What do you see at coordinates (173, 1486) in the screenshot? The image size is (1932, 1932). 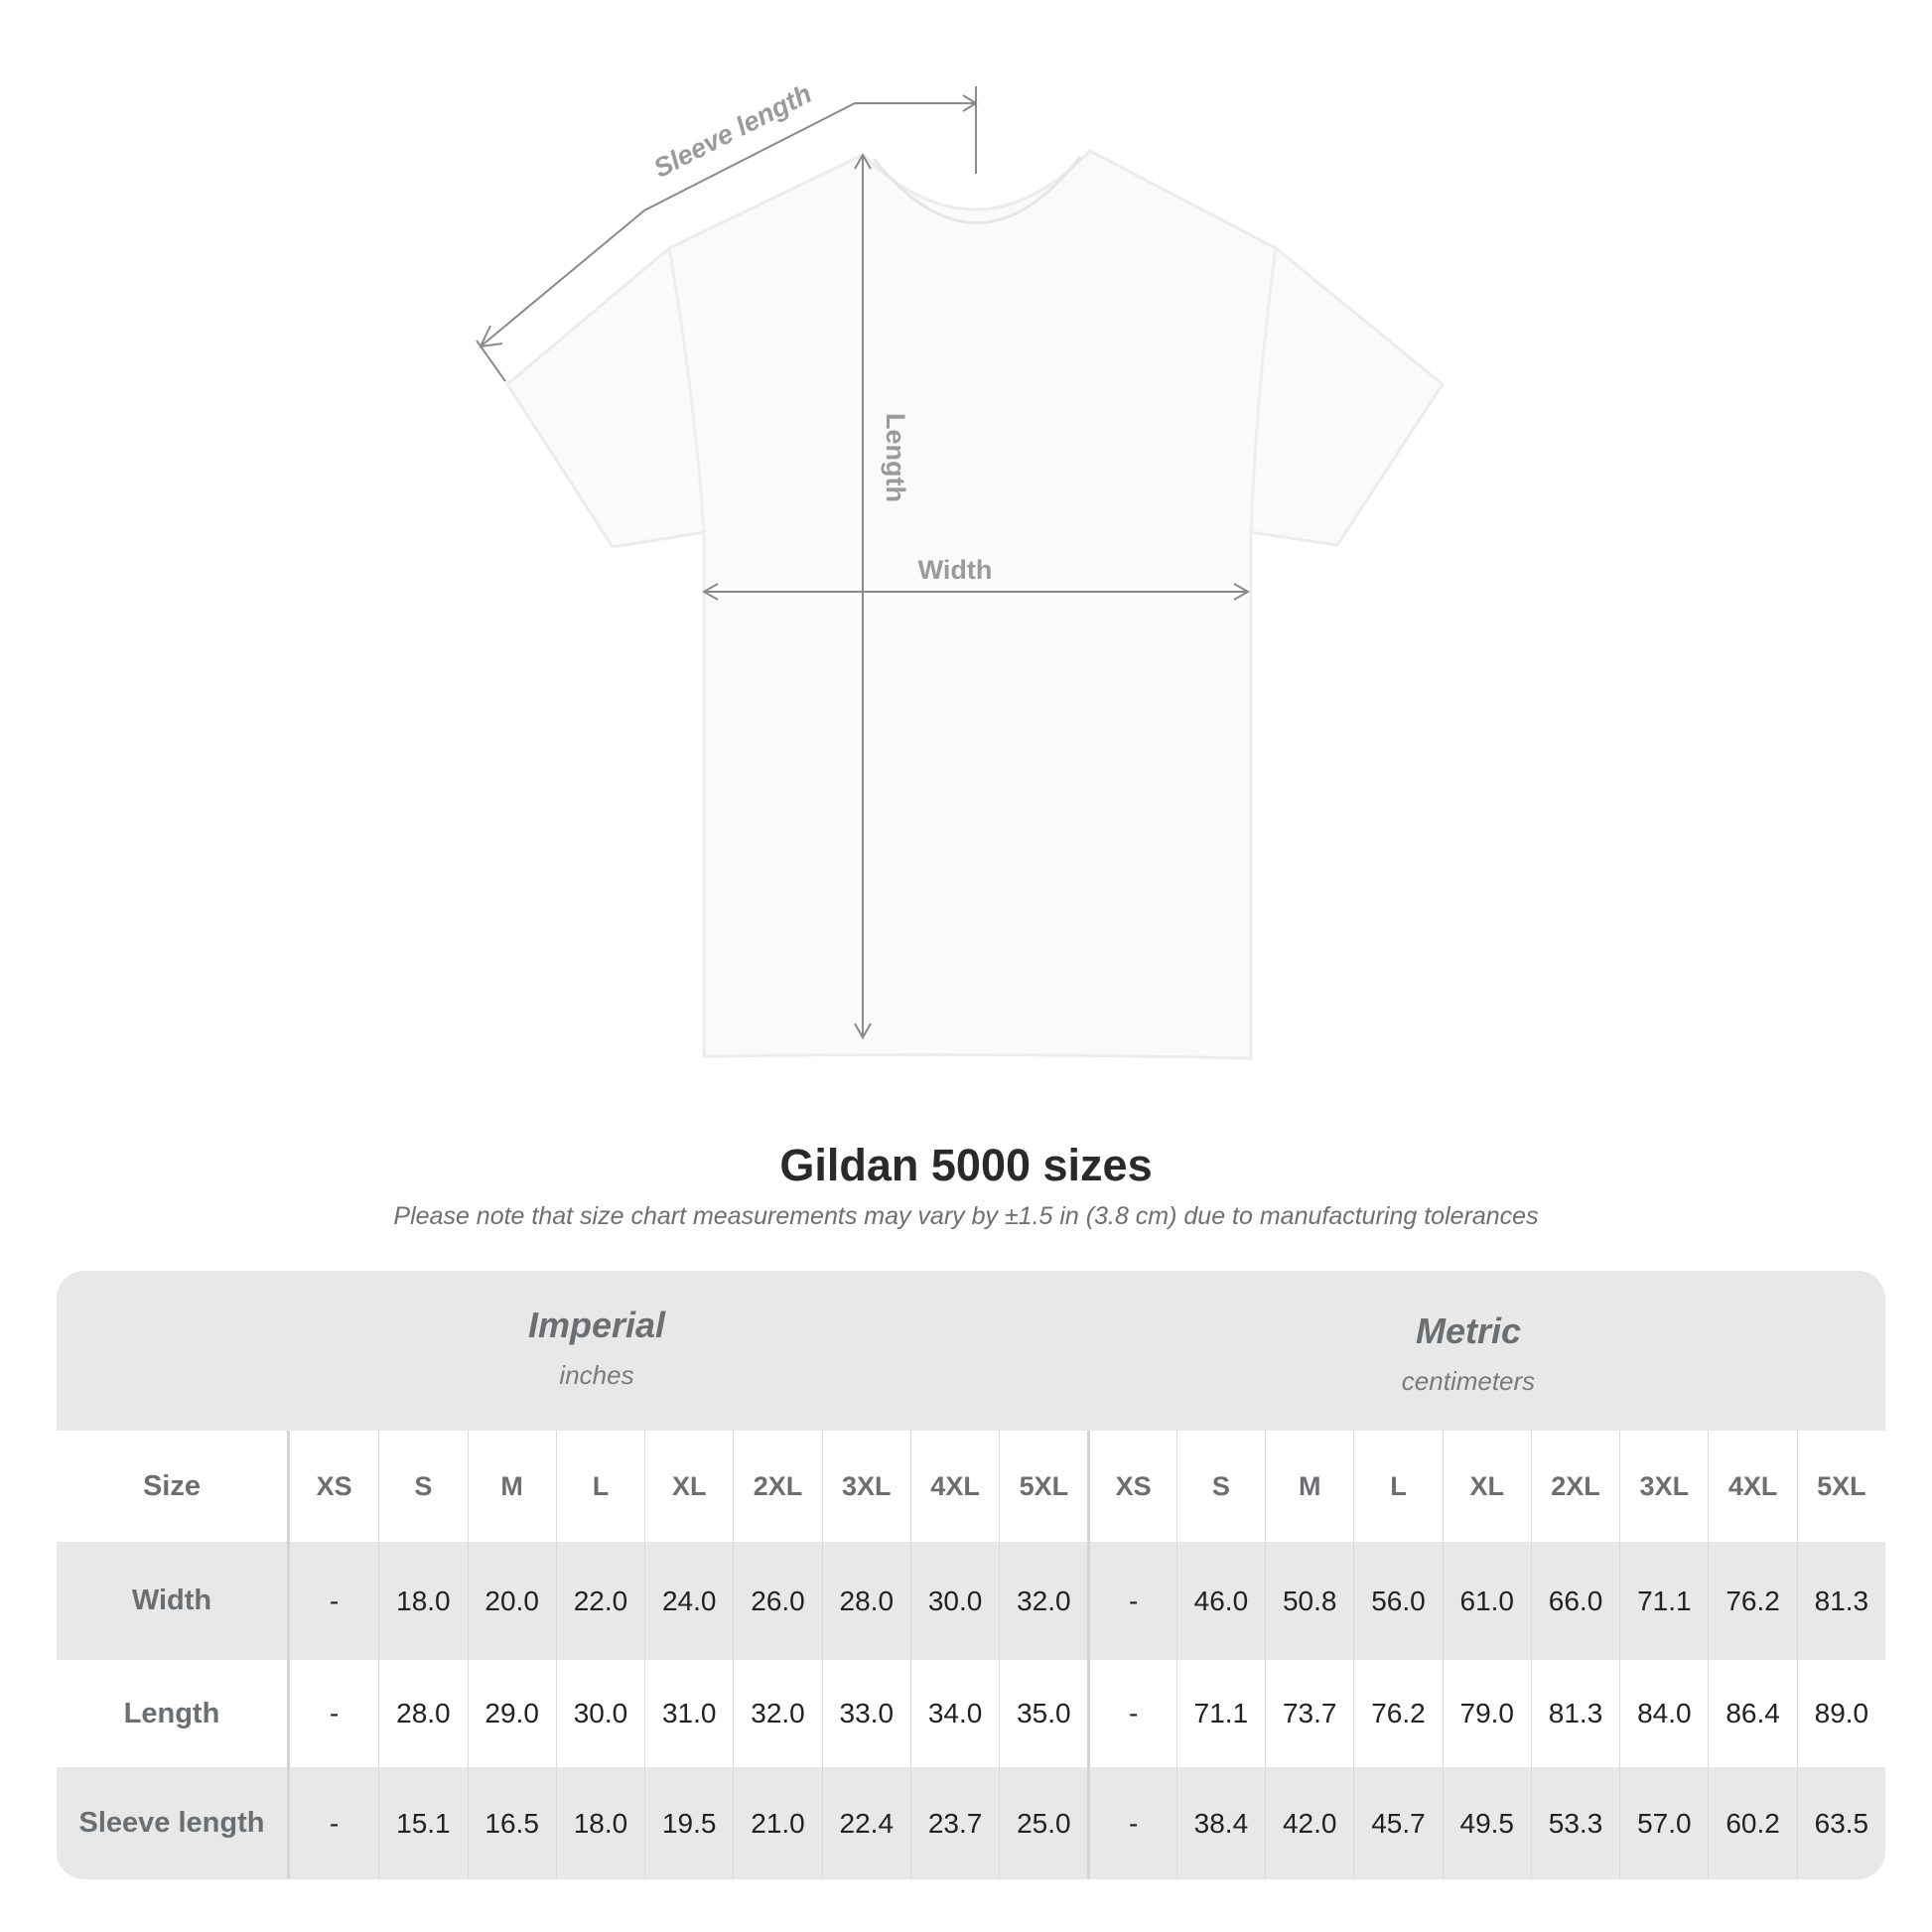 I see `size-header-label: Size` at bounding box center [173, 1486].